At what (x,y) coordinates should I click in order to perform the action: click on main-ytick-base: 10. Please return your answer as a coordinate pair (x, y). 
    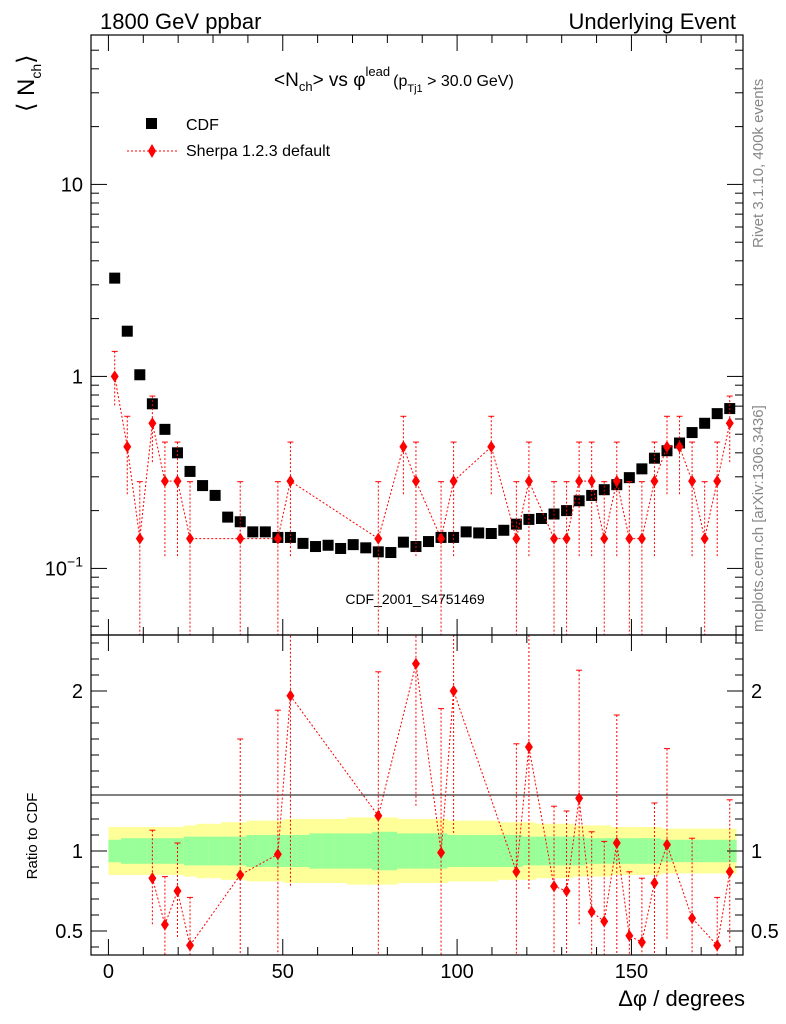
    Looking at the image, I should click on (56, 569).